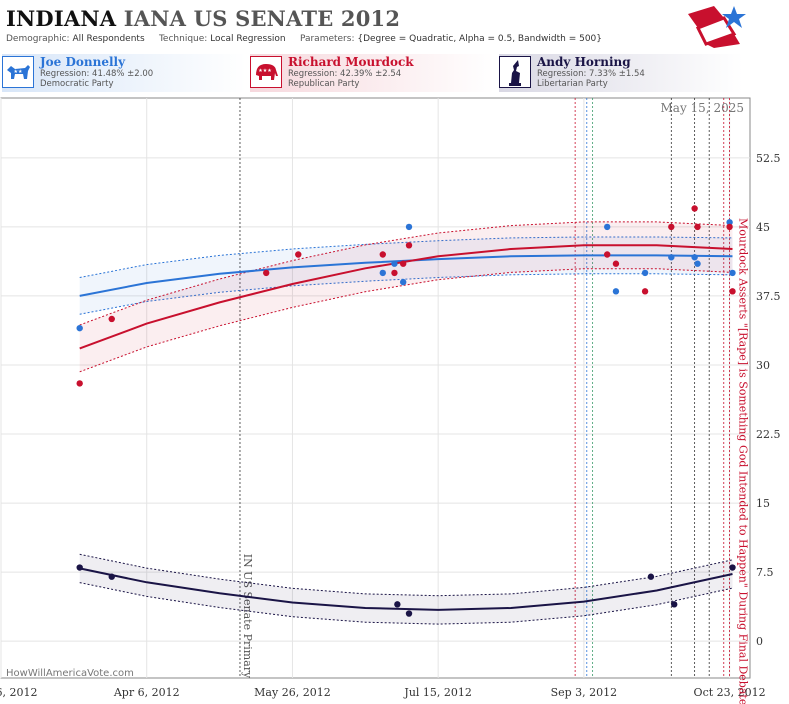  I want to click on candidate-party: Democratic Party, so click(77, 84).